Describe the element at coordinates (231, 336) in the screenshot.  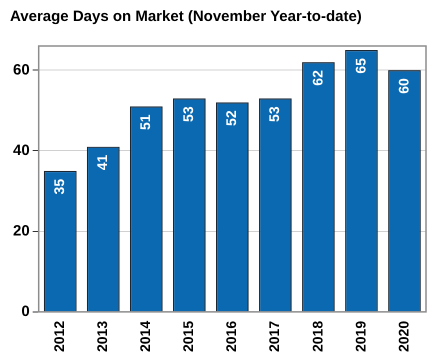
I see `x-tick-label: 2016` at that location.